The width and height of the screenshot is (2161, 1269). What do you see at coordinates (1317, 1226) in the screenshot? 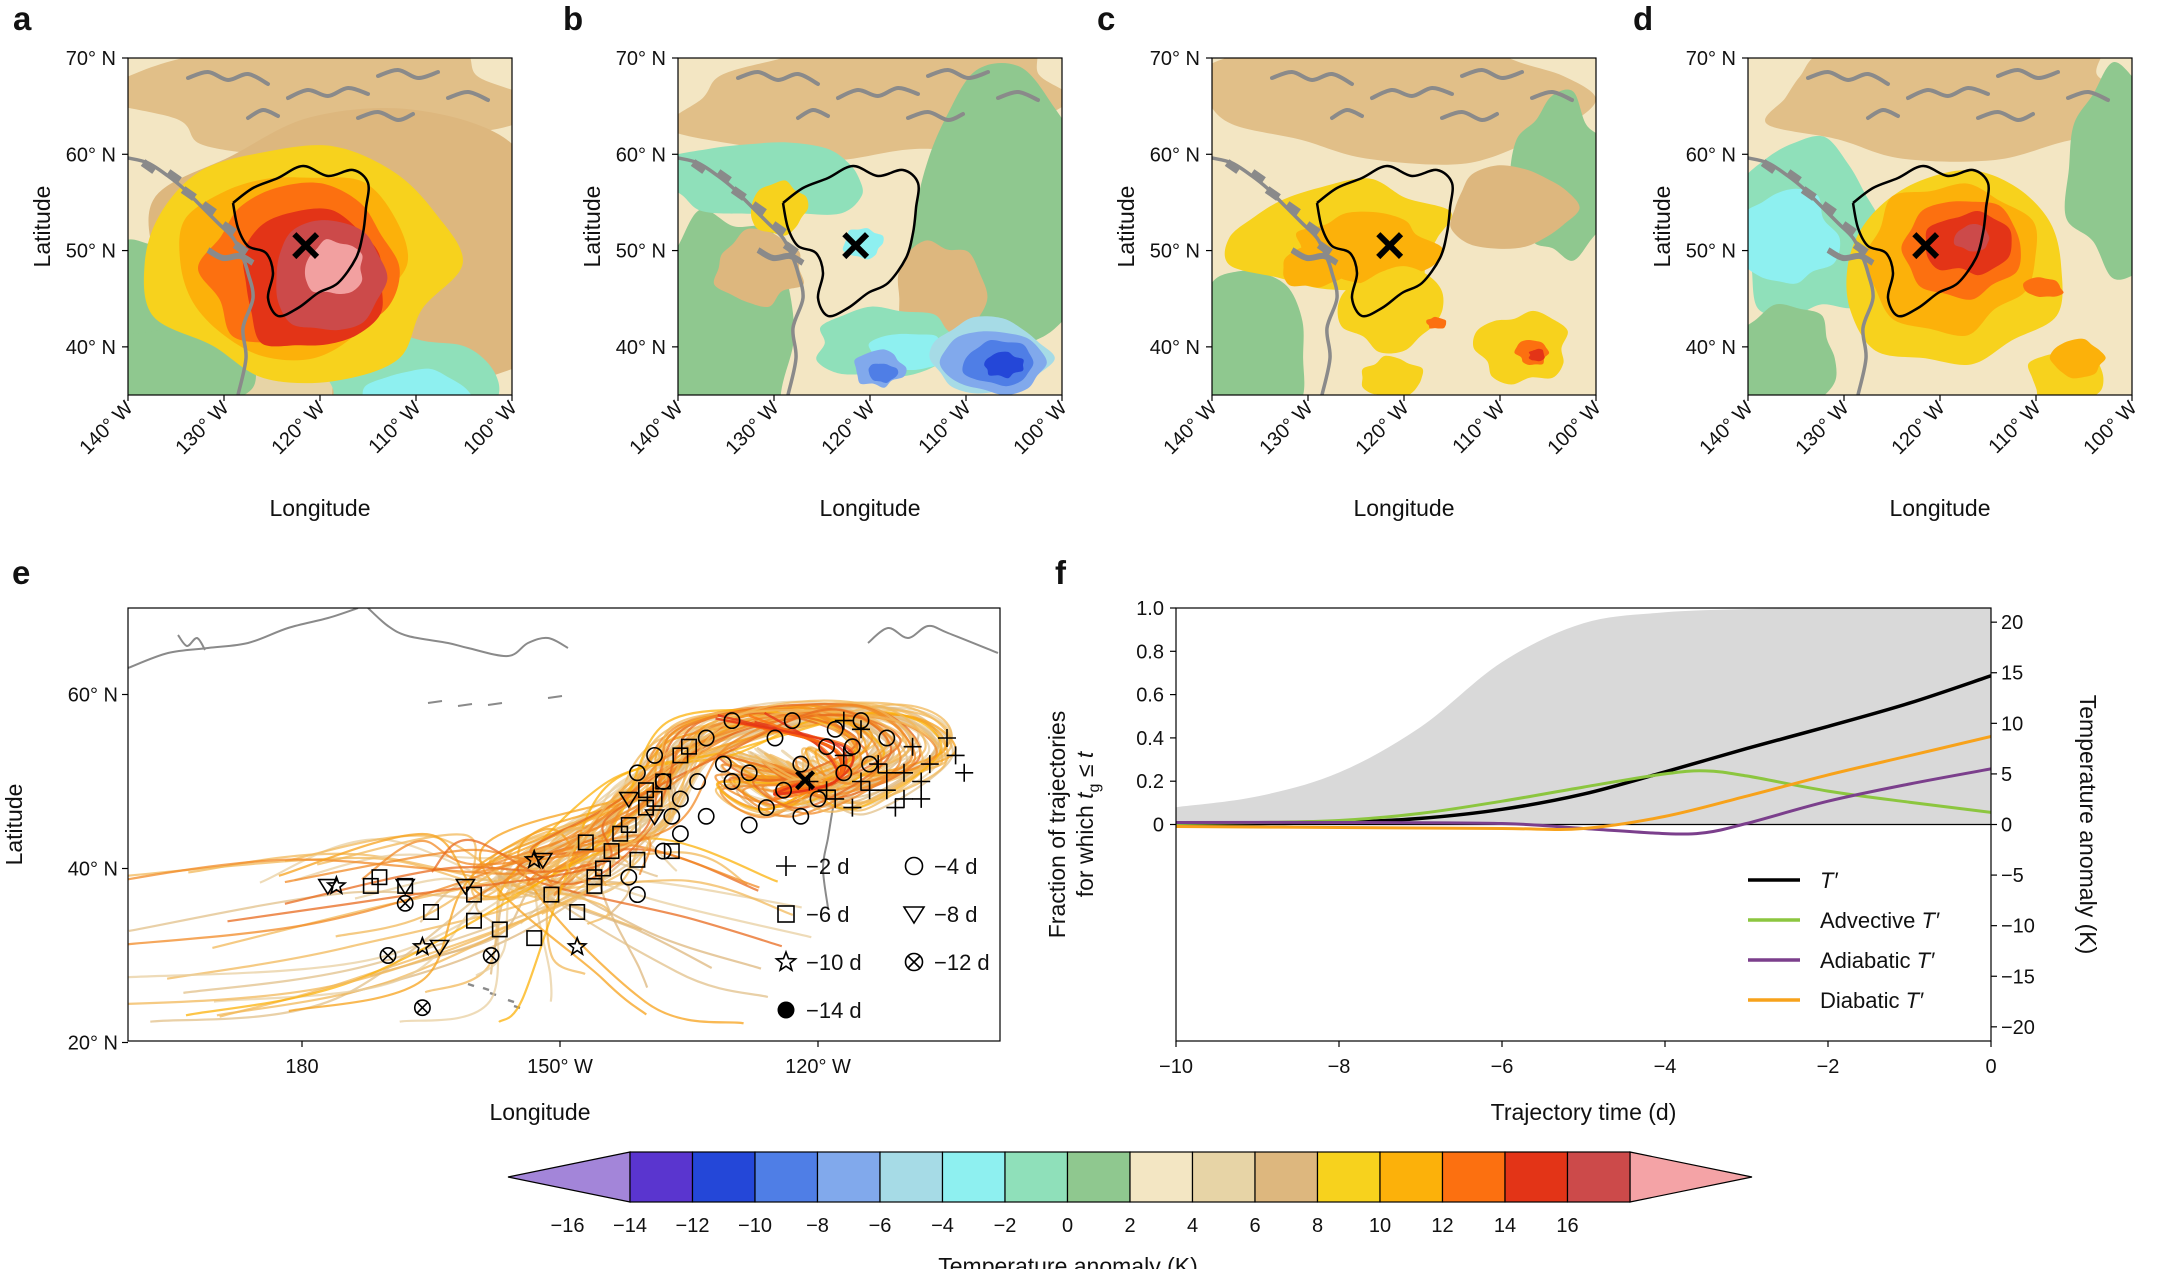
I see `colorbar-tick-label: 8` at bounding box center [1317, 1226].